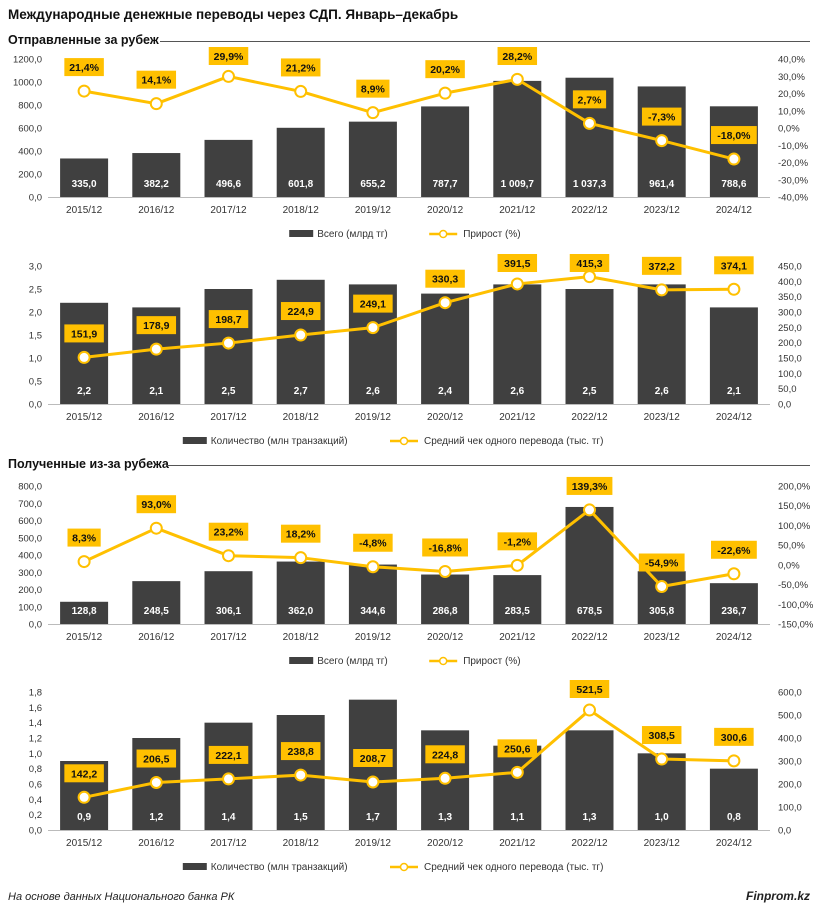  Describe the element at coordinates (517, 817) in the screenshot. I see `bar-data-label: 1,1` at that location.